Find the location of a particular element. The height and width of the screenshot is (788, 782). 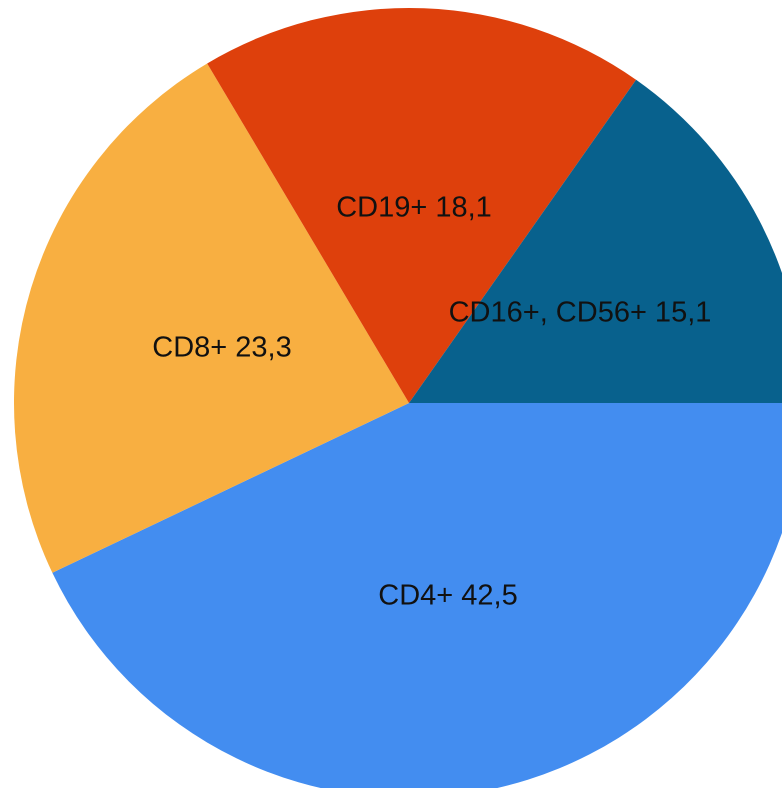

pie-slice-label: CD16+, CD56+ 15,1 is located at coordinates (580, 313).